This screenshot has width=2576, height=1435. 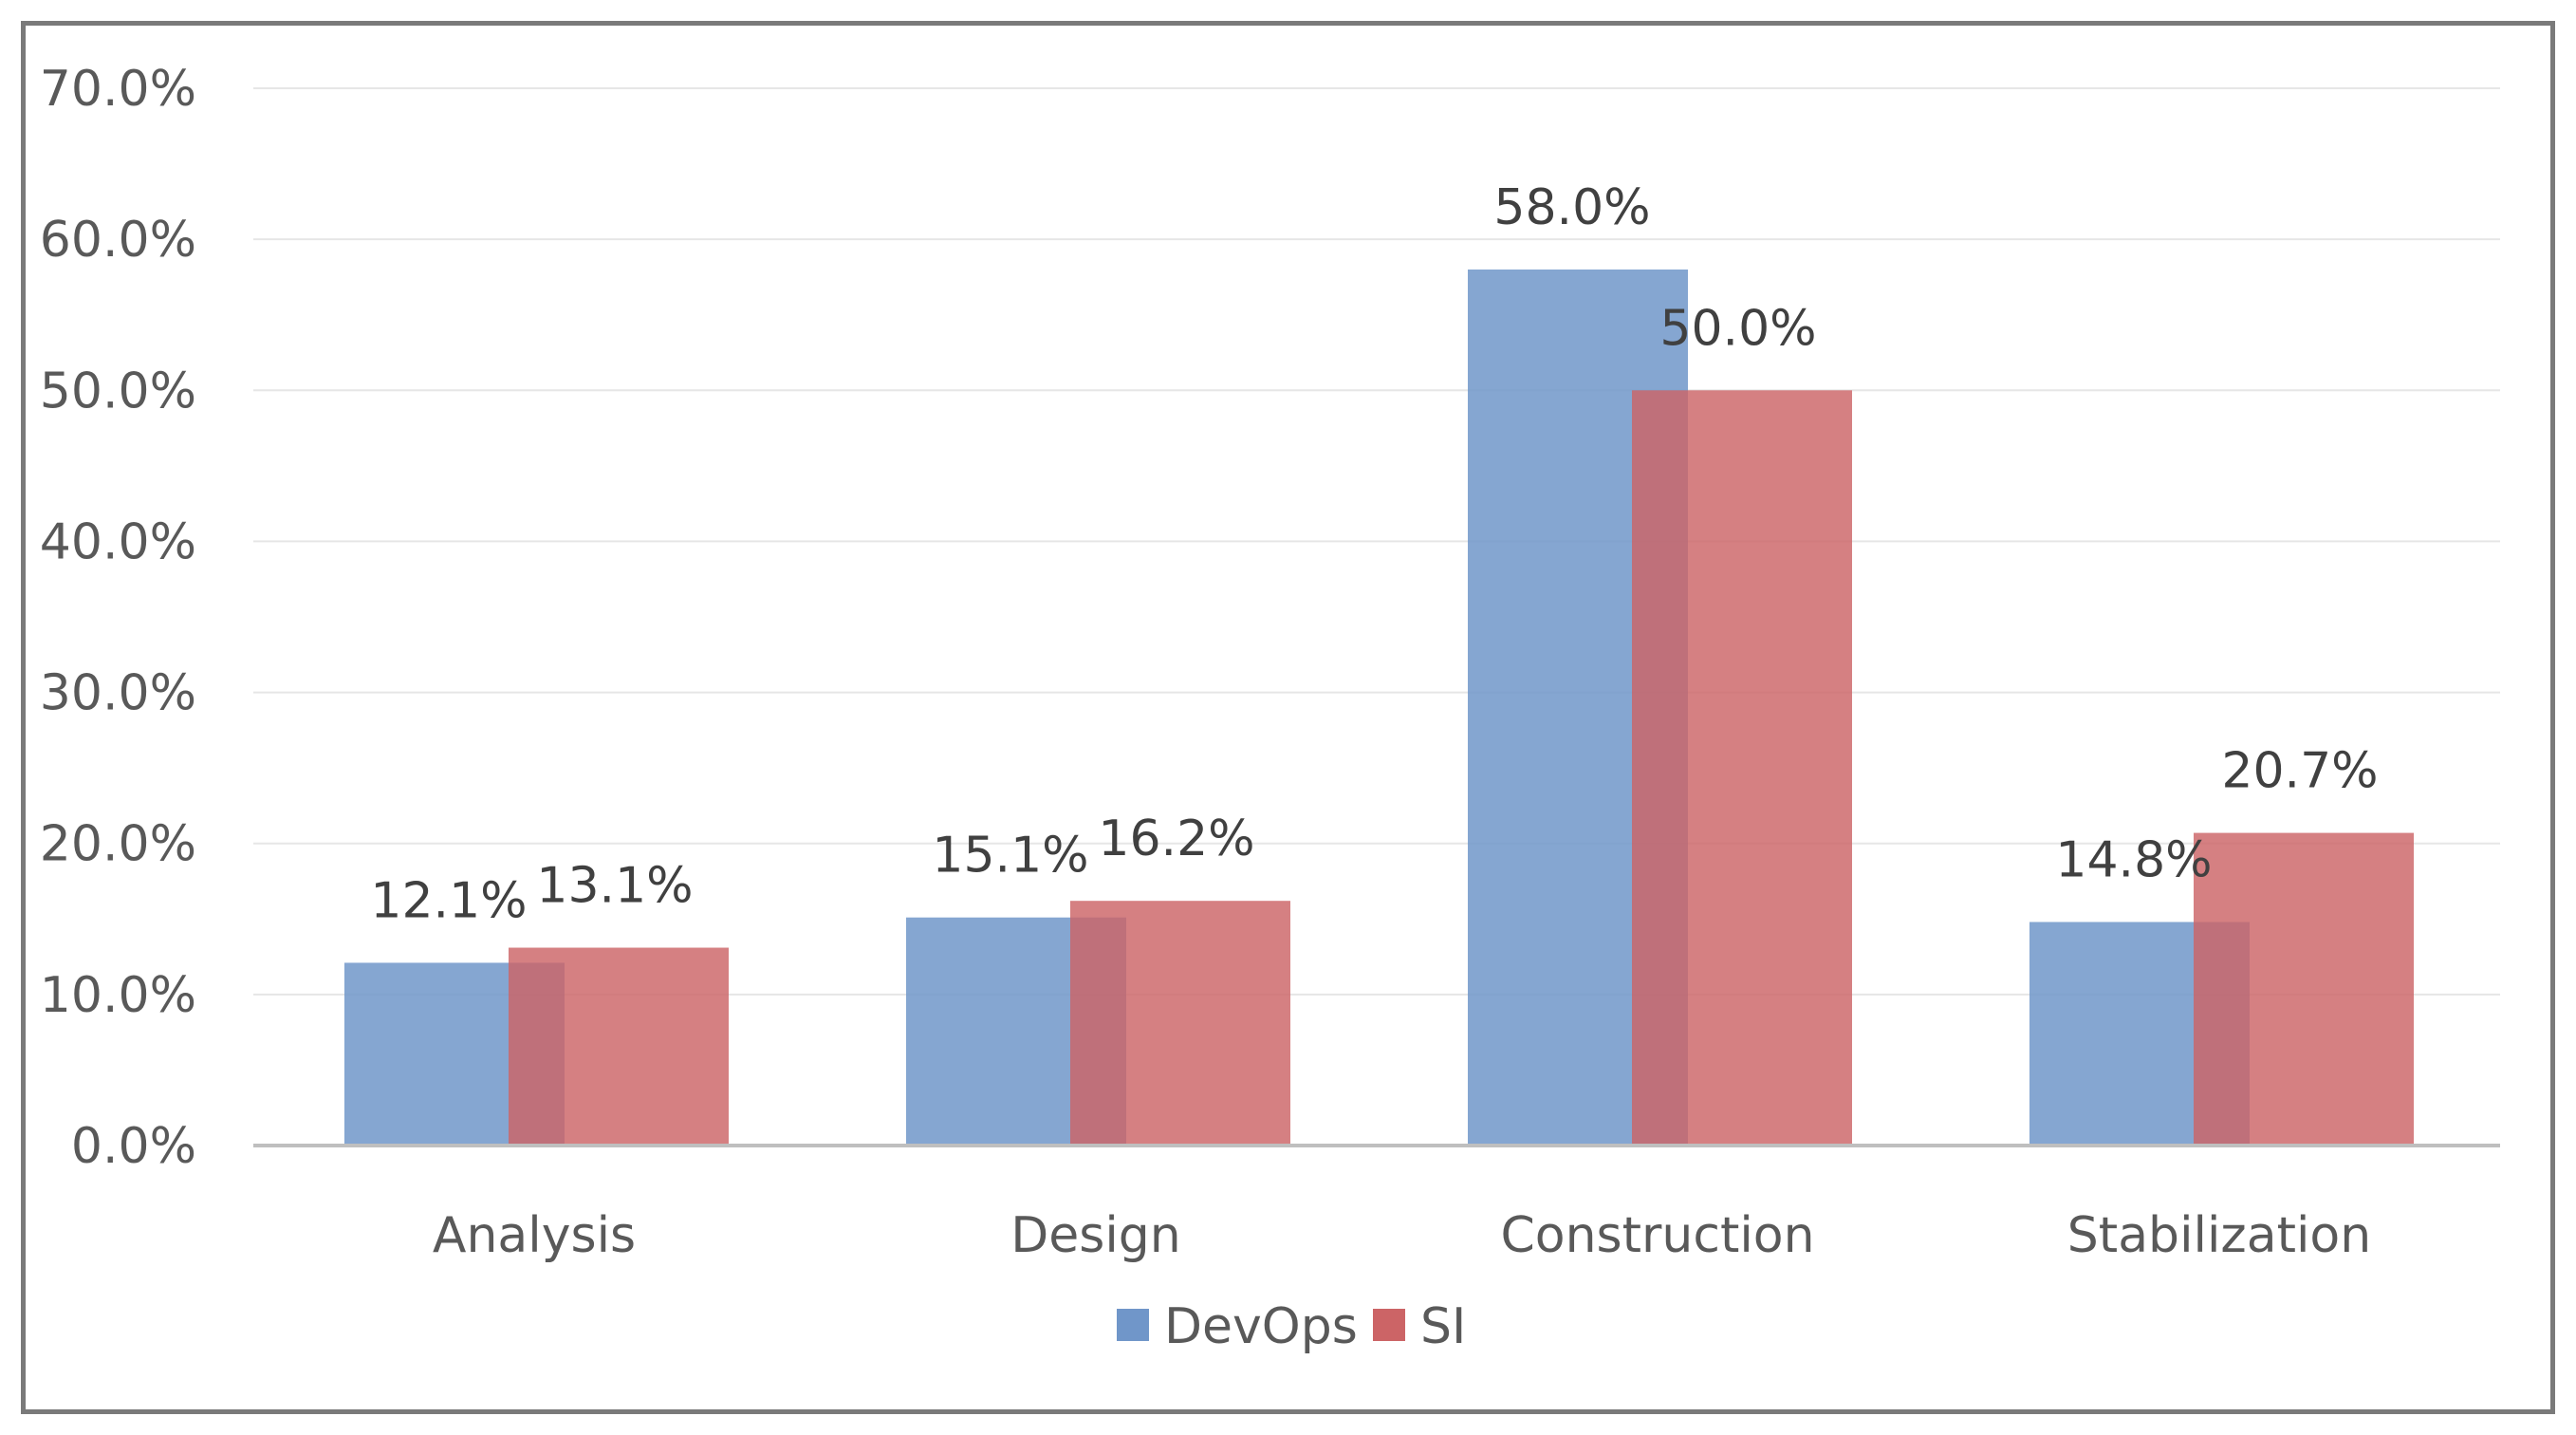 What do you see at coordinates (1176, 839) in the screenshot?
I see `data-label-si: 16.2%` at bounding box center [1176, 839].